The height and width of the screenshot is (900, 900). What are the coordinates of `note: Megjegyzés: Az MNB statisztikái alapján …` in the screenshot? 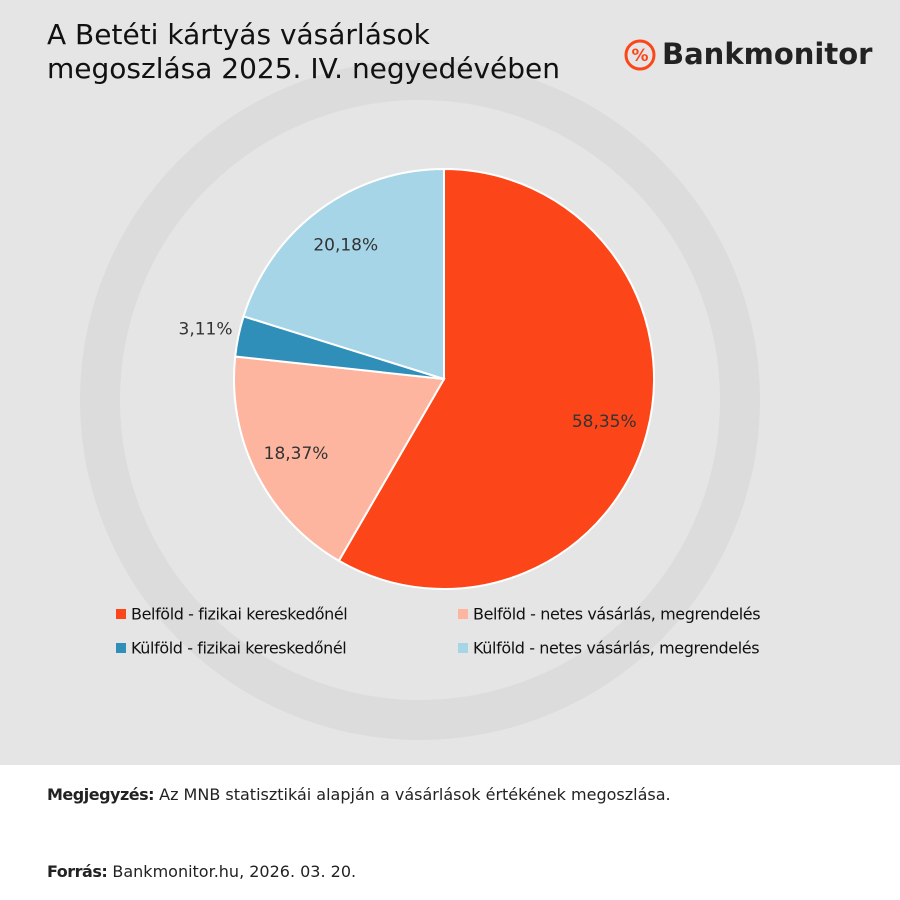 It's located at (359, 794).